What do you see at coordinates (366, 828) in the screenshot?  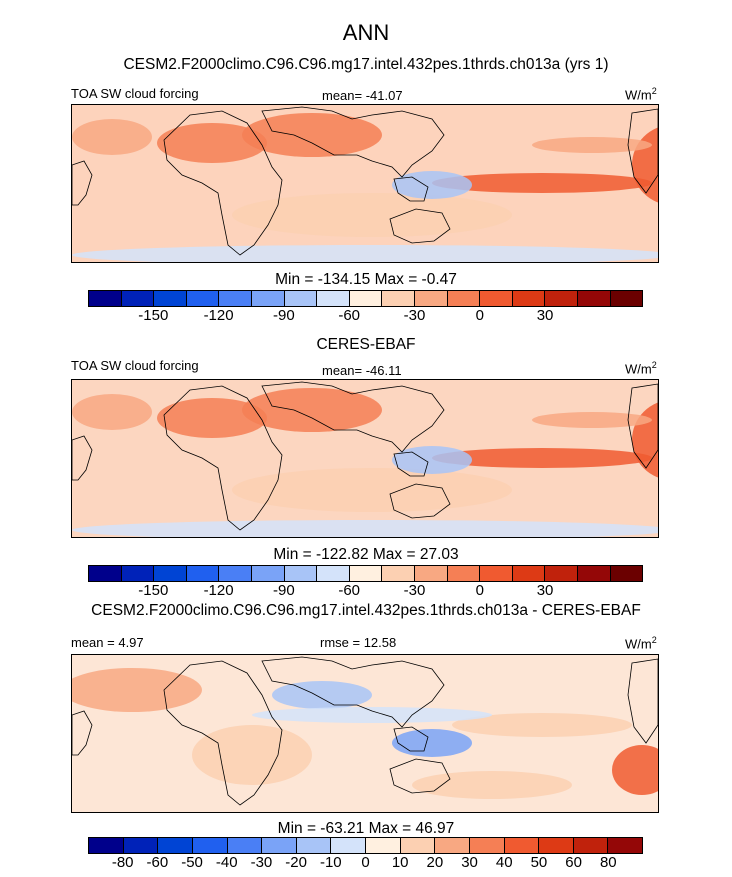 I see `panel3-minmax: Min = -63.21 Max = 46.97` at bounding box center [366, 828].